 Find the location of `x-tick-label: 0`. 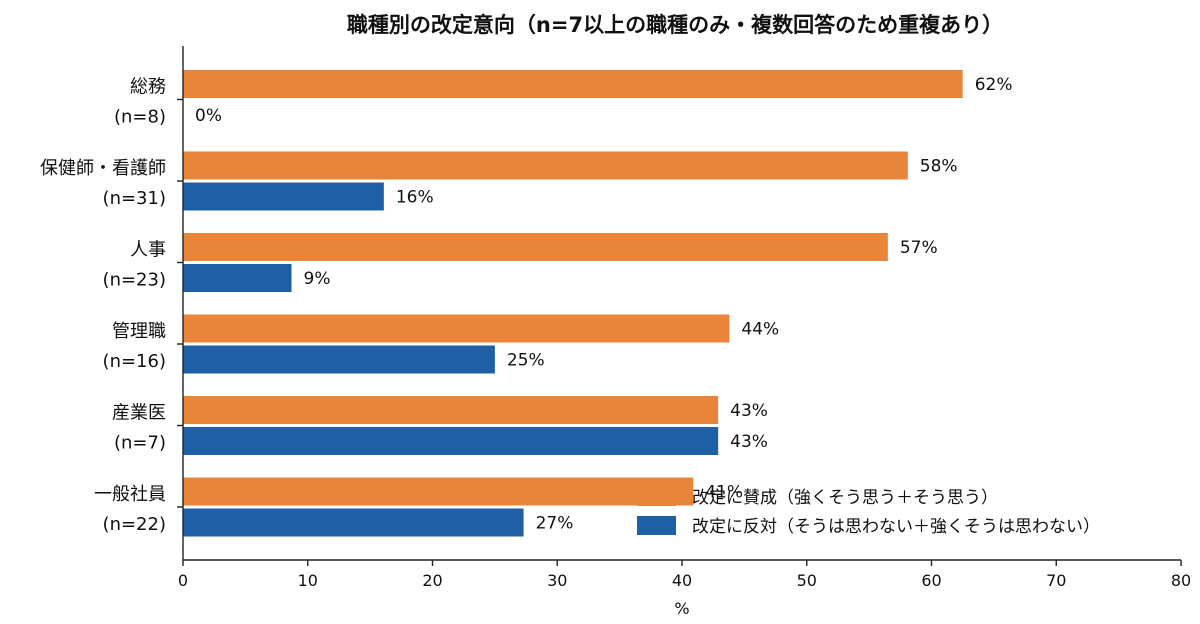

x-tick-label: 0 is located at coordinates (183, 580).